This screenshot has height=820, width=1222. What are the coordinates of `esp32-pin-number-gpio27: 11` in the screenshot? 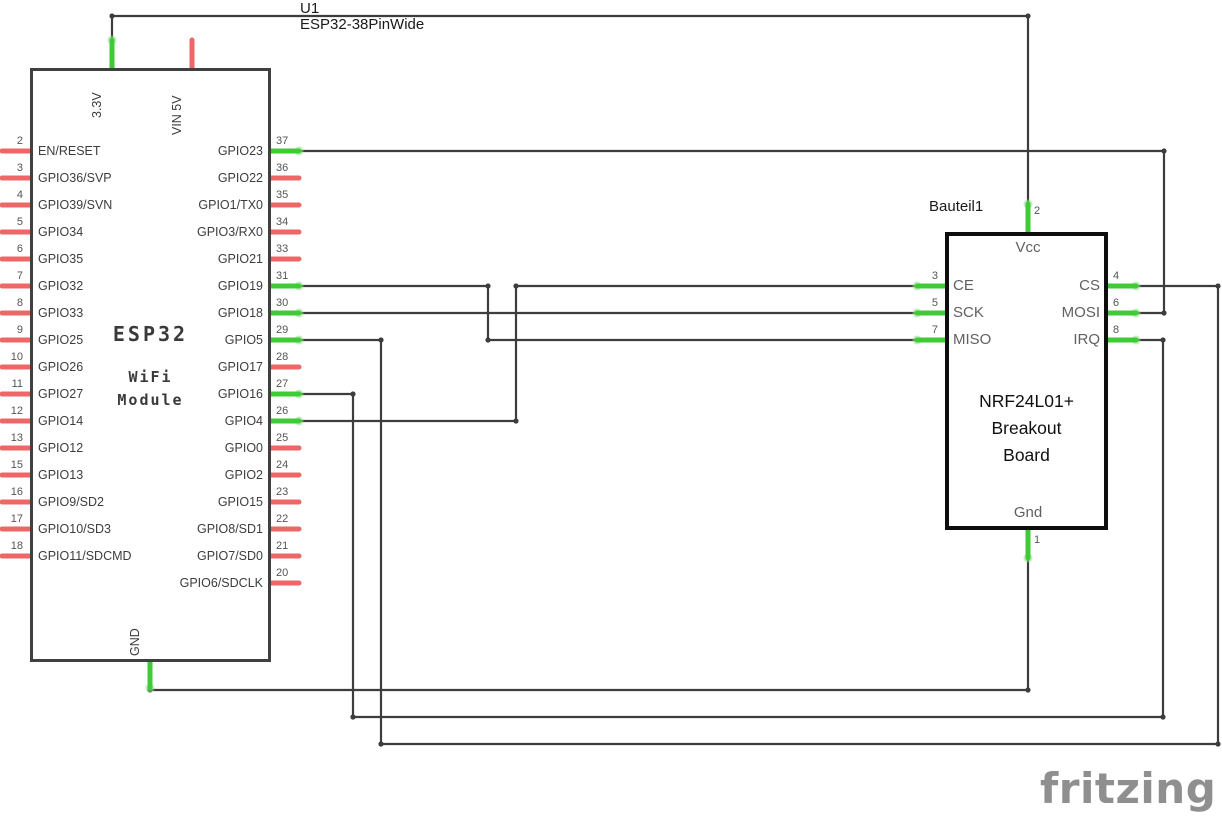 It's located at (17, 384).